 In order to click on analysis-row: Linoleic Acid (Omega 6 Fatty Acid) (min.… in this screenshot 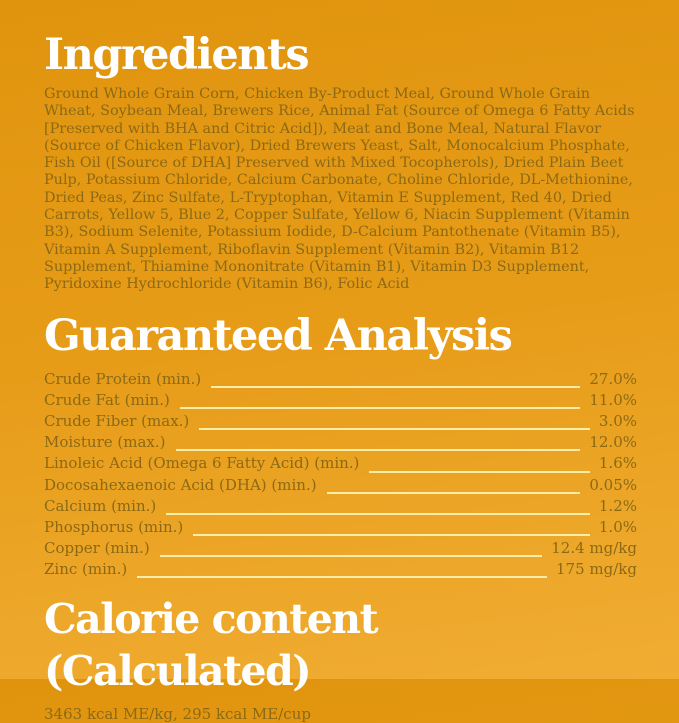, I will do `click(340, 464)`.